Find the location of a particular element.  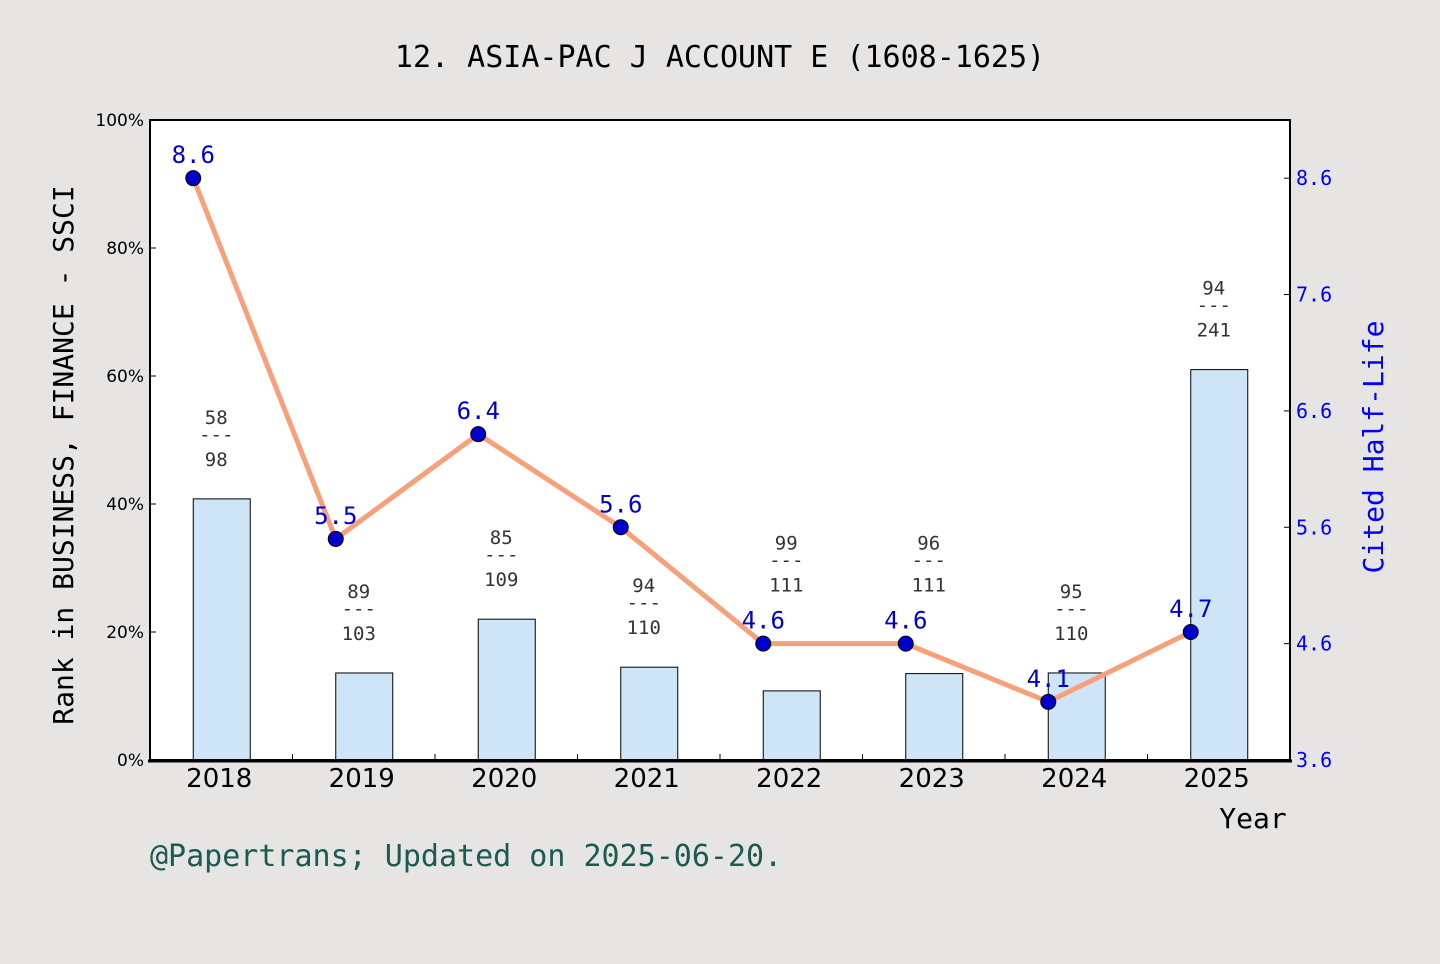

total-label: 103 is located at coordinates (359, 634).